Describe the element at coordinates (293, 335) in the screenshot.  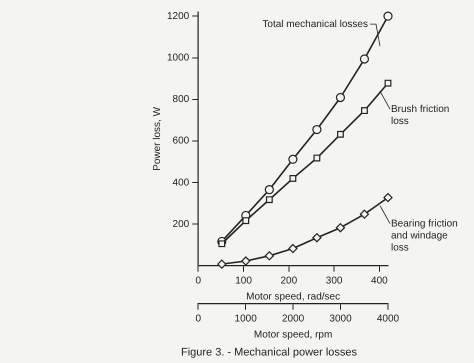
I see `x2-axis-title: Motor speed, rpm` at that location.